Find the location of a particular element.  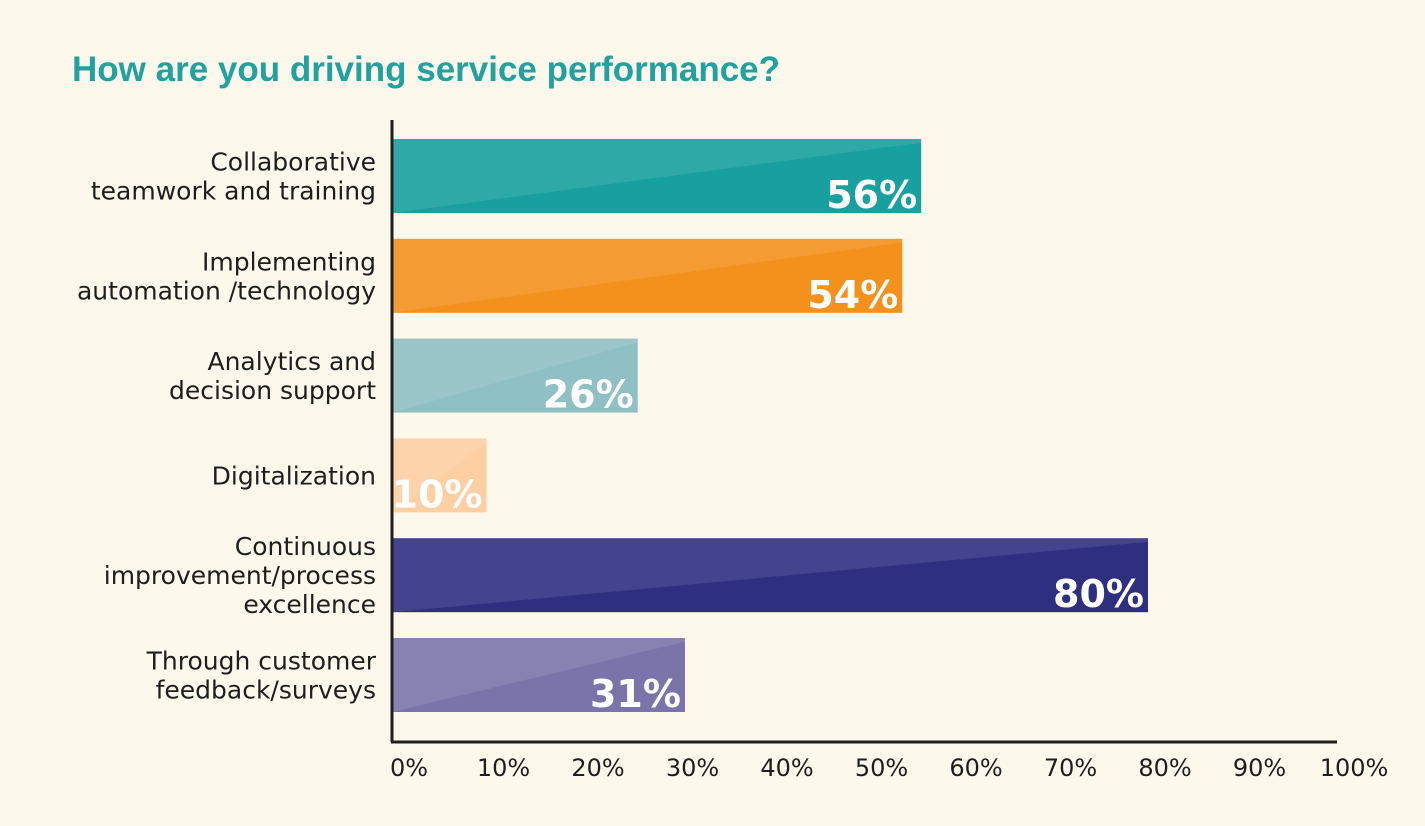

category-label: Analytics and decision support is located at coordinates (272, 376).